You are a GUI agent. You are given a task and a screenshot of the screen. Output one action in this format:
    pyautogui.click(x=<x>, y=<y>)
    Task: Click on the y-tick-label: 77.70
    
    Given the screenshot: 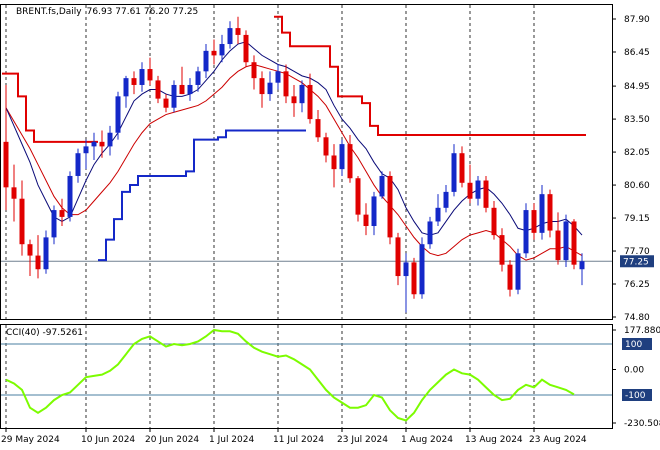 What is the action you would take?
    pyautogui.click(x=637, y=252)
    